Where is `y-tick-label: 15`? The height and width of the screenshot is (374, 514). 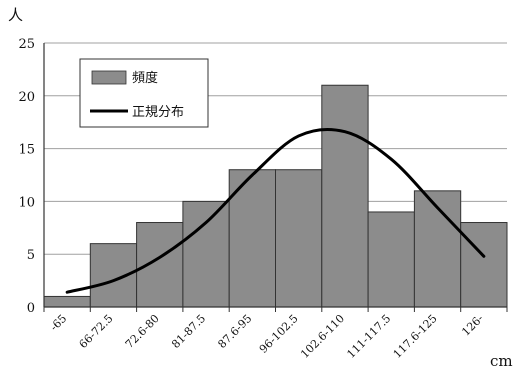
y-tick-label: 15 is located at coordinates (26, 150).